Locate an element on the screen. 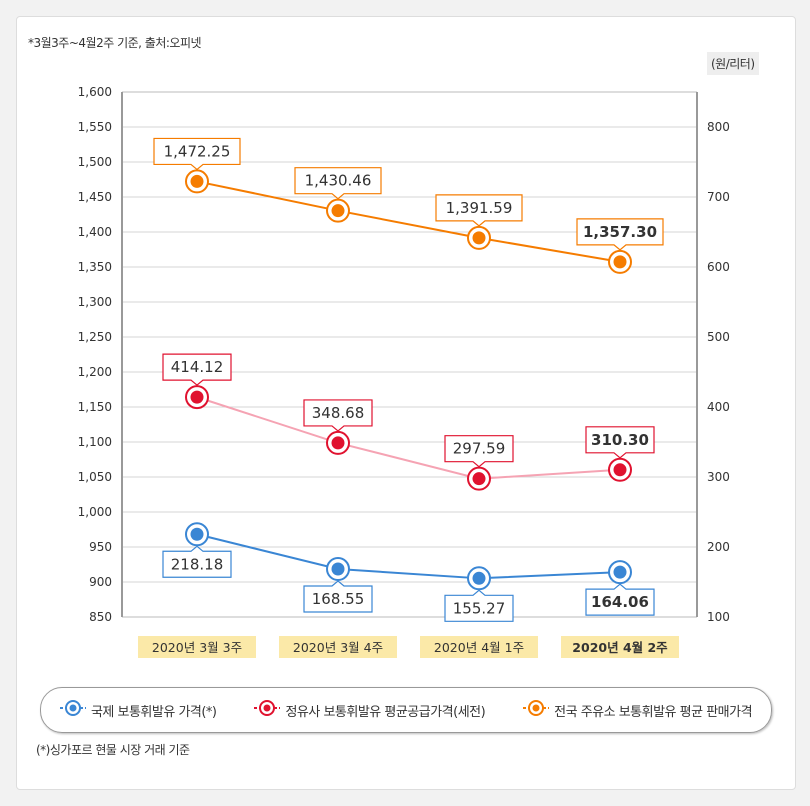  left-tick-label: 1,050 is located at coordinates (95, 477).